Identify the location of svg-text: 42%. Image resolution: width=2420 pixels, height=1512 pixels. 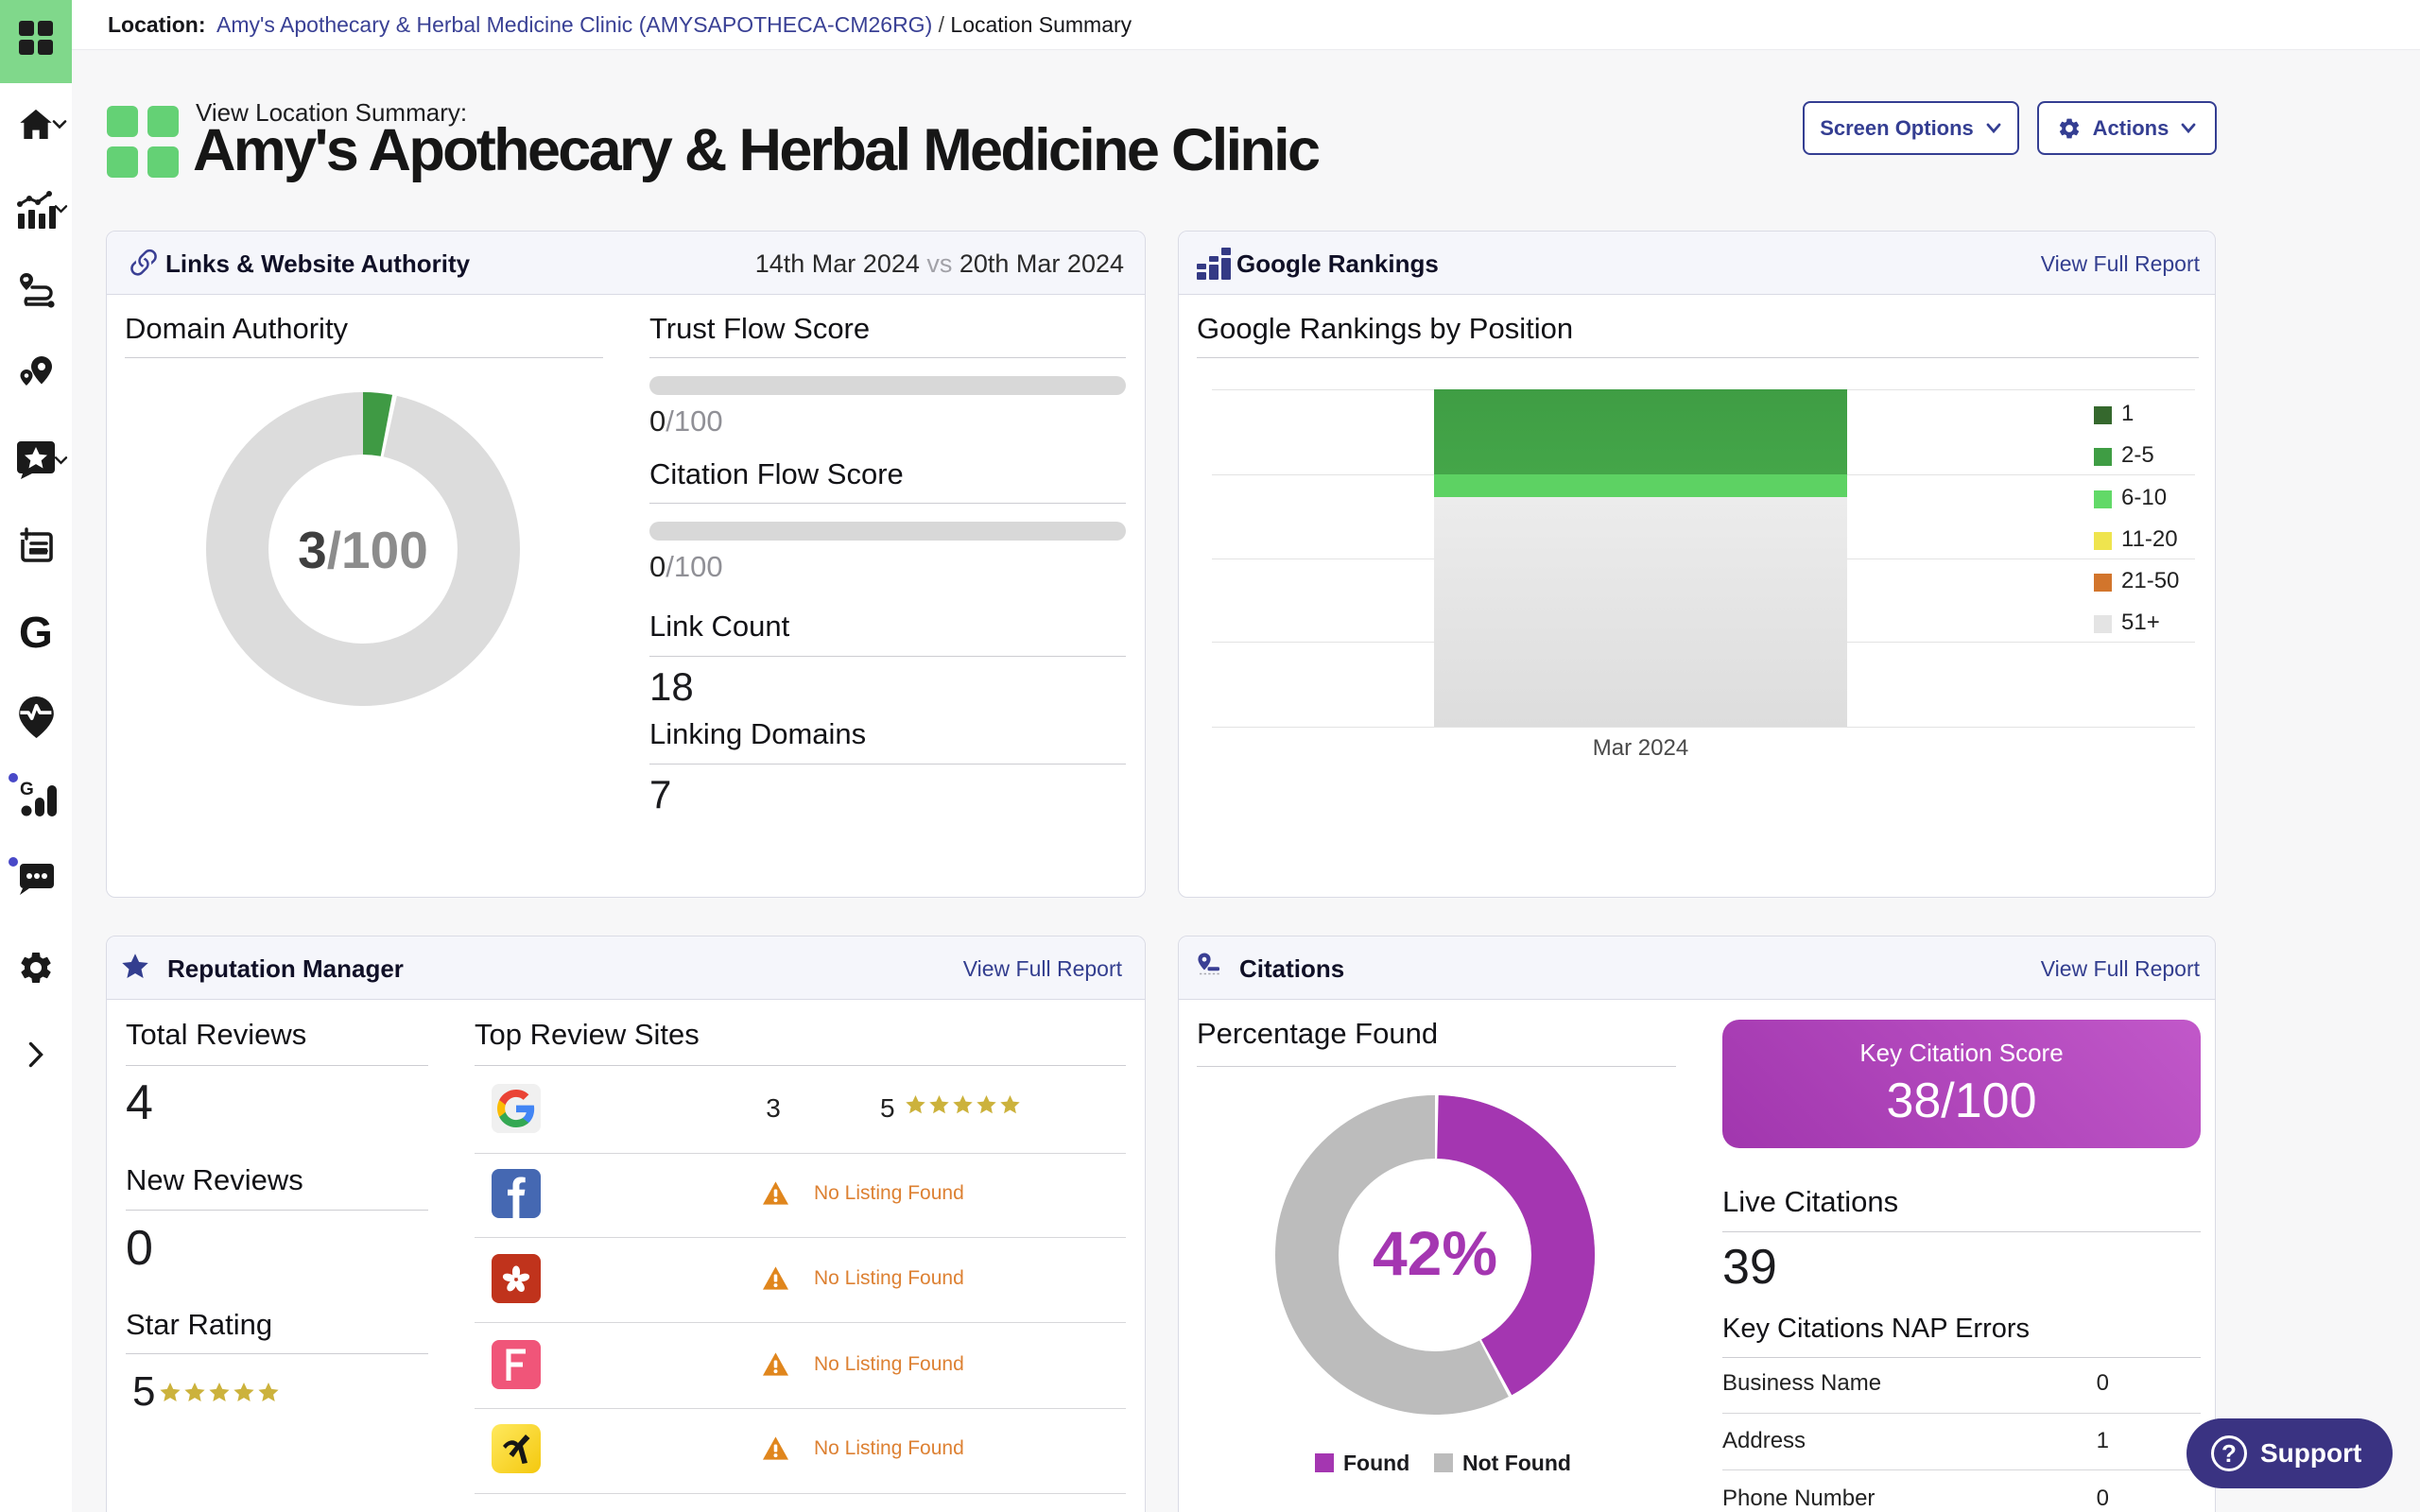
(1435, 1253).